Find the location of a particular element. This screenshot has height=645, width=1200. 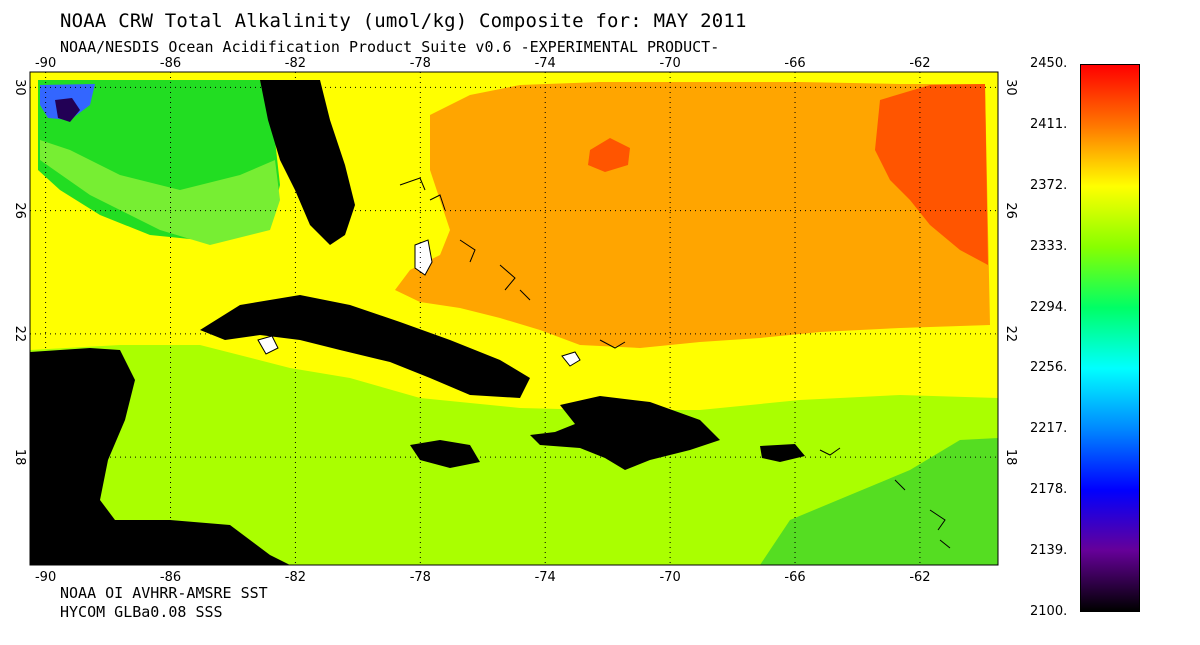

land-florida is located at coordinates (307, 162).